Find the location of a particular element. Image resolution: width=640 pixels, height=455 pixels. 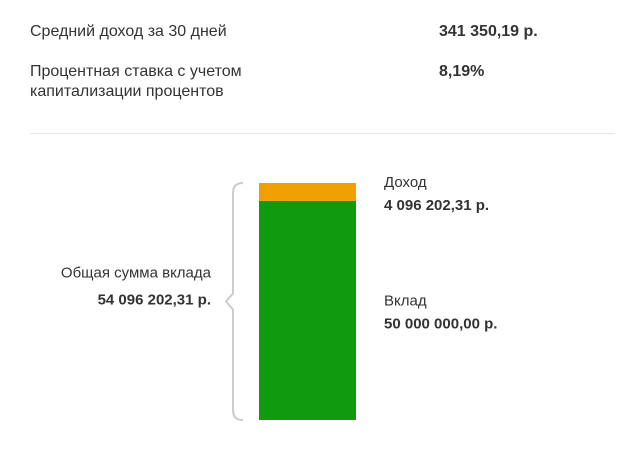

total-label: Общая сумма вклада is located at coordinates (136, 272).